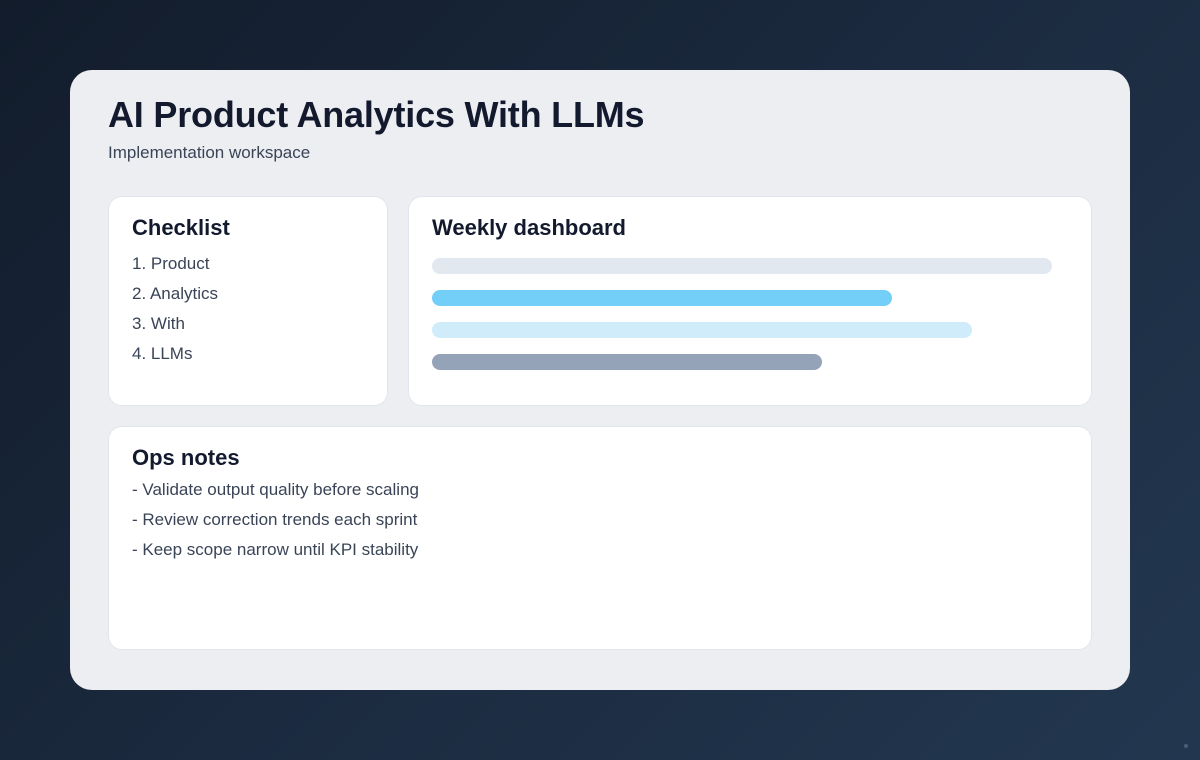  I want to click on checklist-list: 1. Product 2. Analytics 3. With 4. LLMs, so click(175, 313).